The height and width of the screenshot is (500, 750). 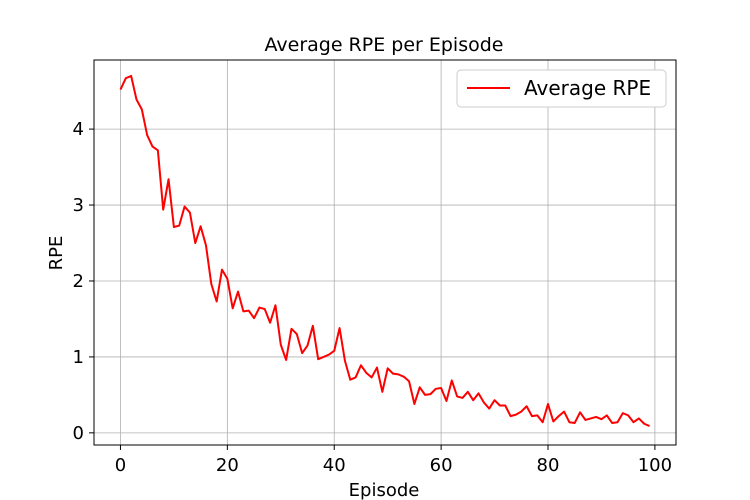 What do you see at coordinates (384, 45) in the screenshot?
I see `chart-title: Average RPE per Episode` at bounding box center [384, 45].